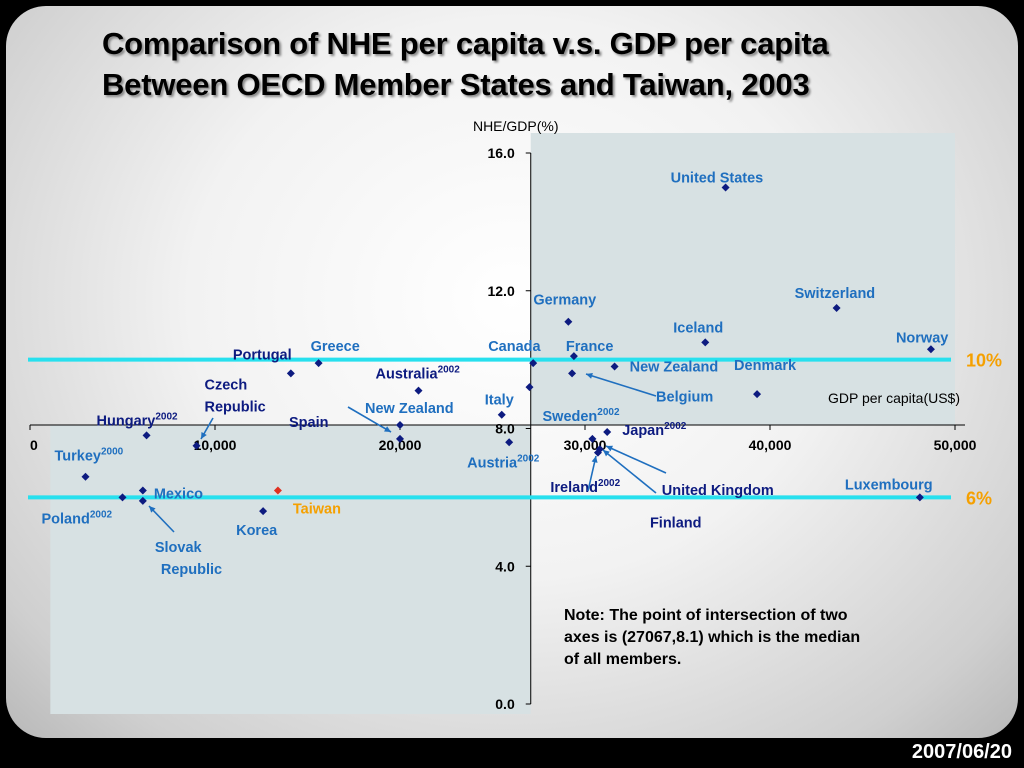  I want to click on point-label-japan: Japan2002, so click(654, 430).